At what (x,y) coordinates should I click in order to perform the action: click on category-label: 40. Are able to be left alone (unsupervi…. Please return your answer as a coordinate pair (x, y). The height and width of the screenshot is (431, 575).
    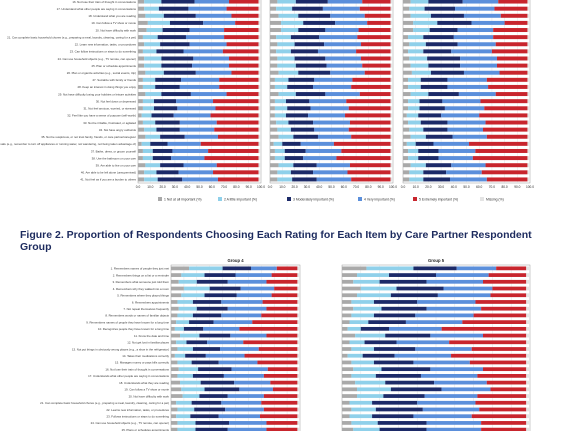
    Looking at the image, I should click on (108, 173).